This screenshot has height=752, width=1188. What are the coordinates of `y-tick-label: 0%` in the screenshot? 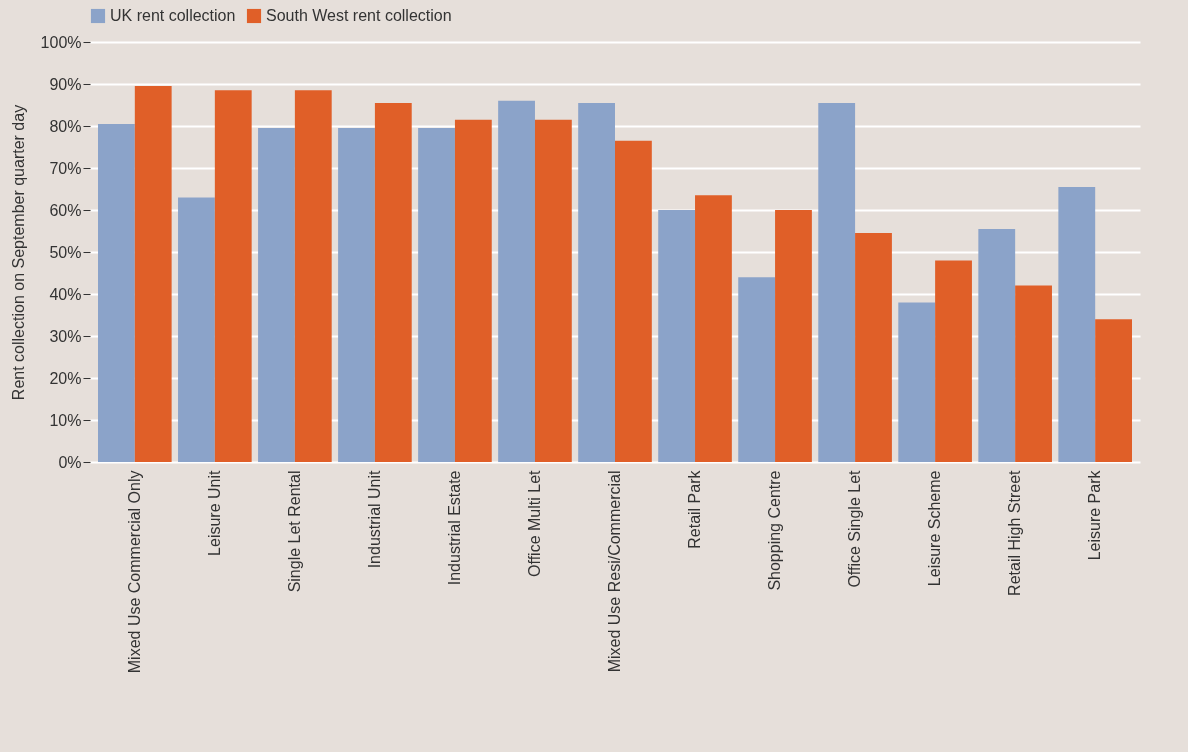 It's located at (70, 462).